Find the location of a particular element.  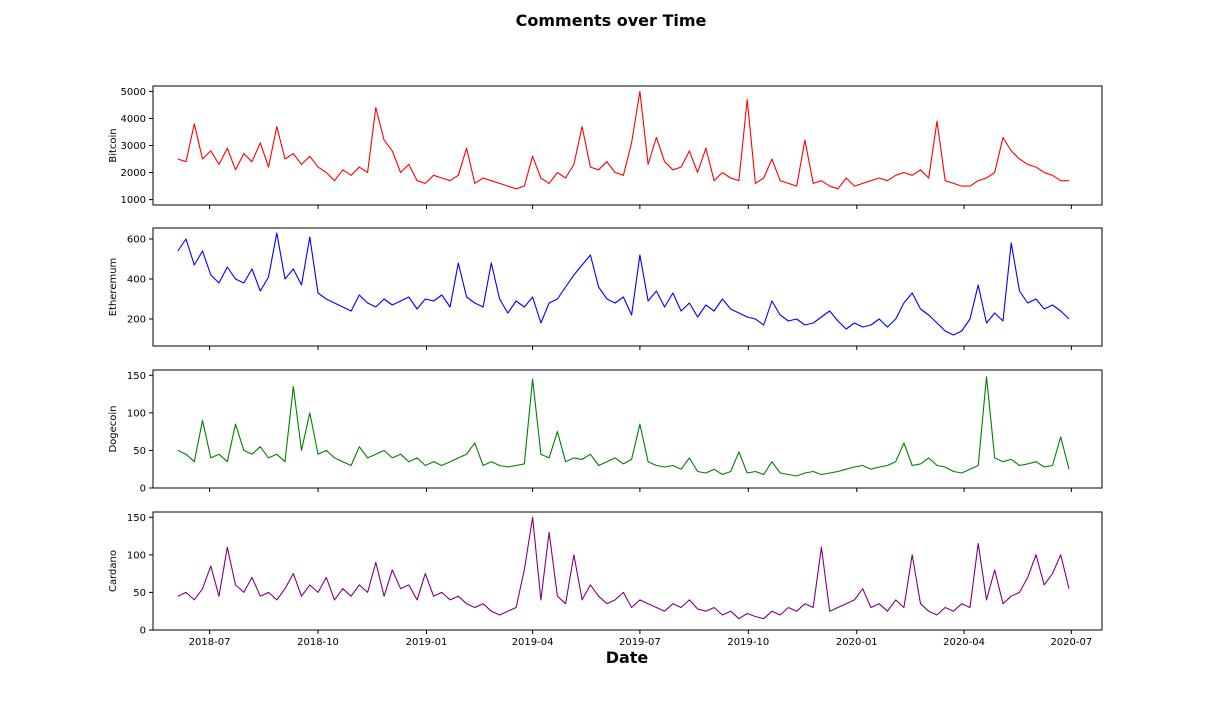

y-tick-label-cardano: 50 is located at coordinates (139, 593).